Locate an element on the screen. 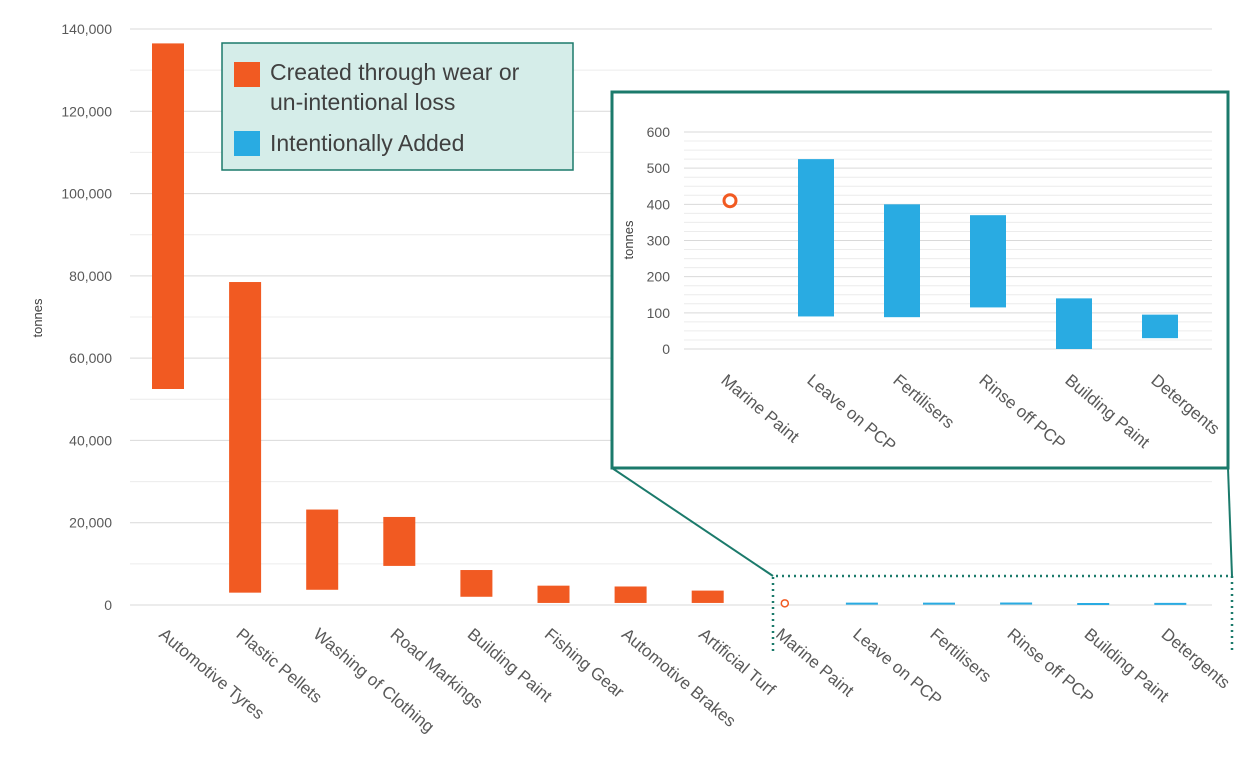 The image size is (1248, 758). legend-label-intentional: Intentionally Added is located at coordinates (367, 143).